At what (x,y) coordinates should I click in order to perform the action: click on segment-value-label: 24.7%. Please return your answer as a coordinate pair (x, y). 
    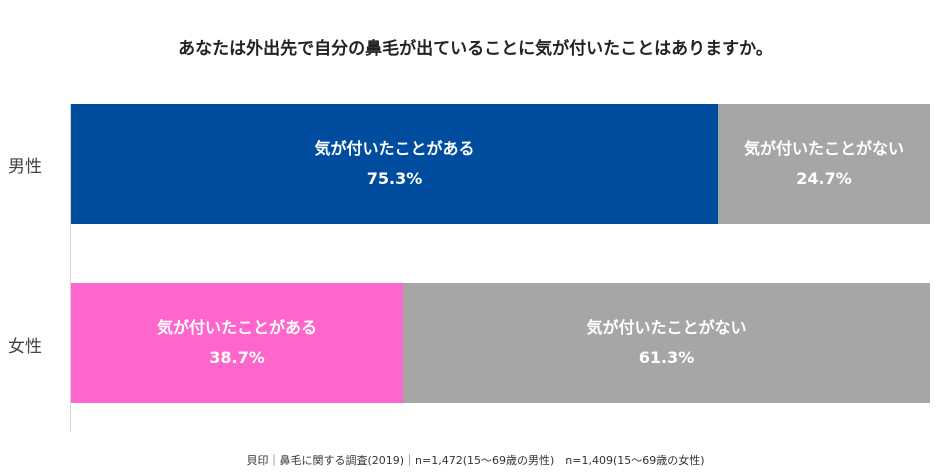
    Looking at the image, I should click on (824, 178).